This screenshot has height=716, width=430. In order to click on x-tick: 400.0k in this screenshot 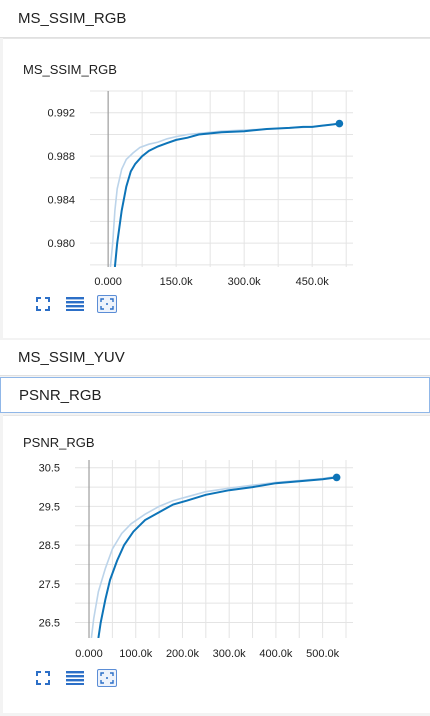, I will do `click(276, 654)`.